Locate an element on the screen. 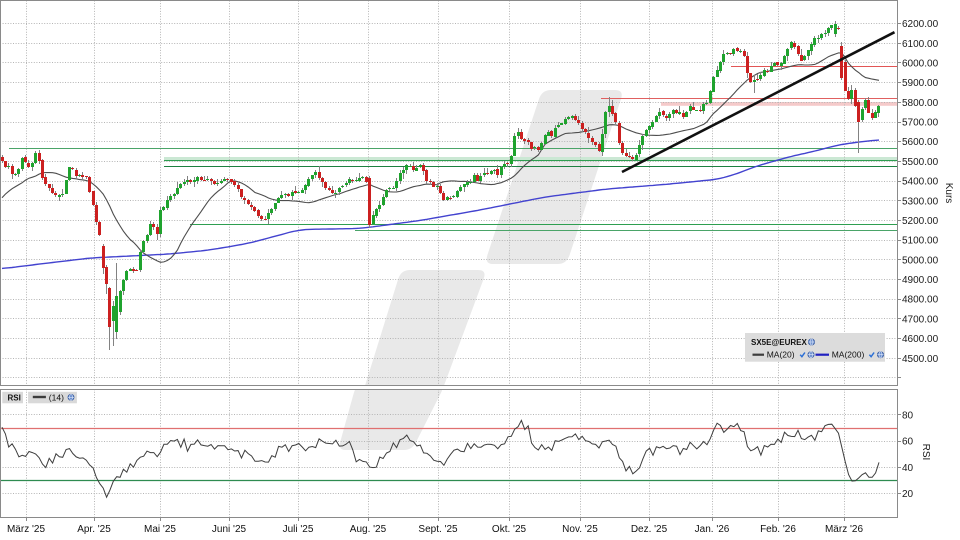 The height and width of the screenshot is (540, 960). svg-text: Sept. '25 is located at coordinates (438, 529).